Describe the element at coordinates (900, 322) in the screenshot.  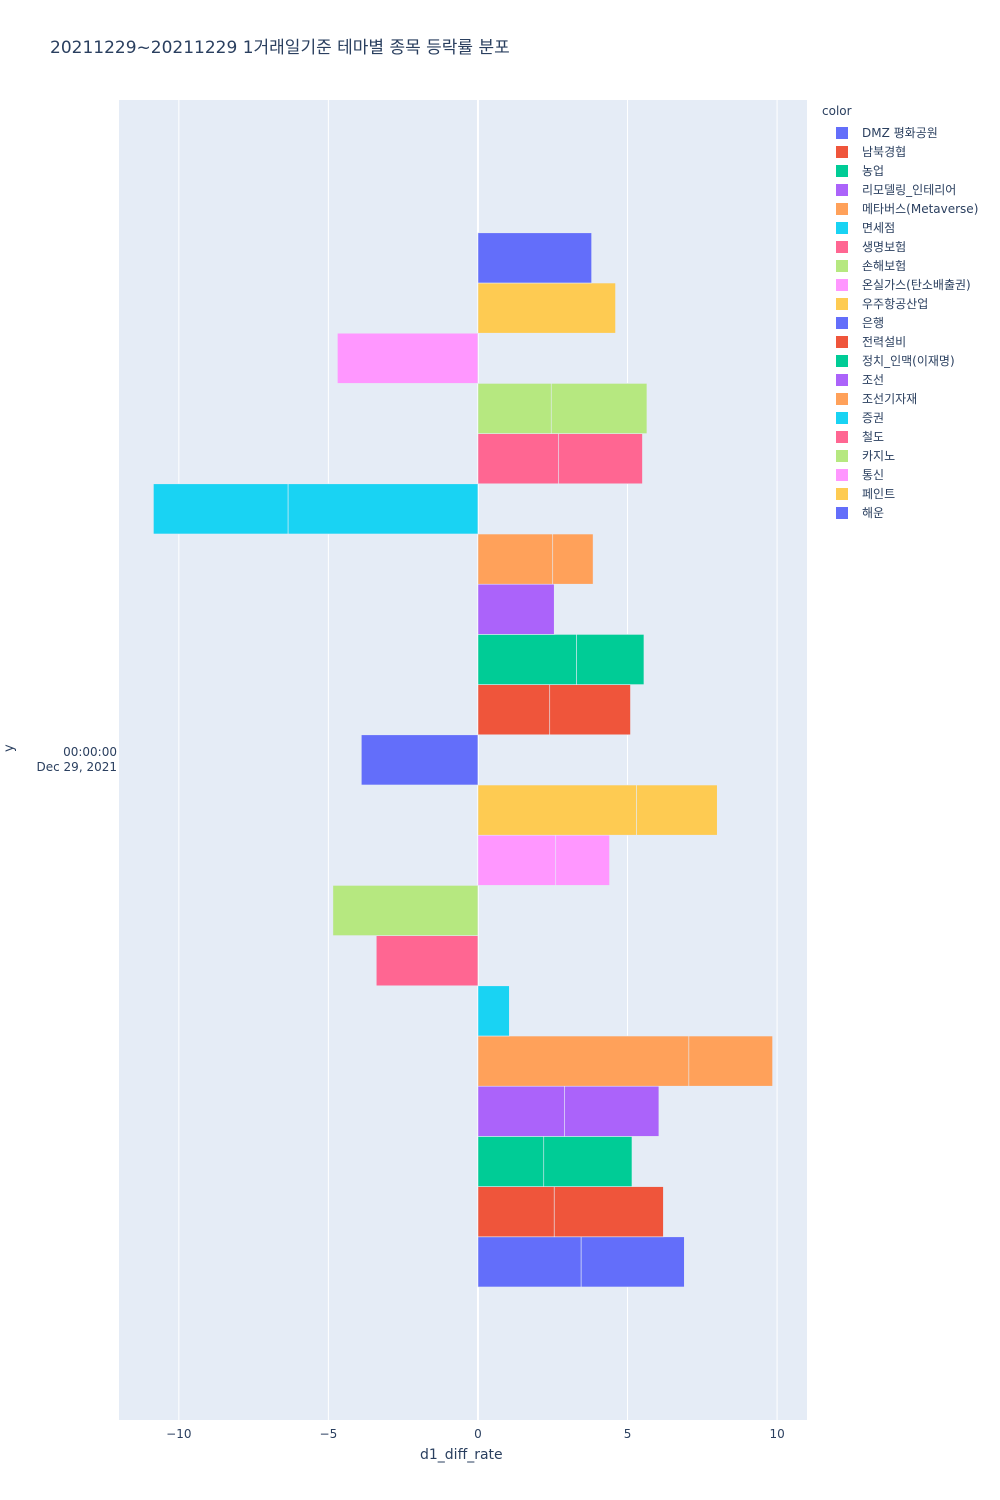
I see `legend-item: 은행` at that location.